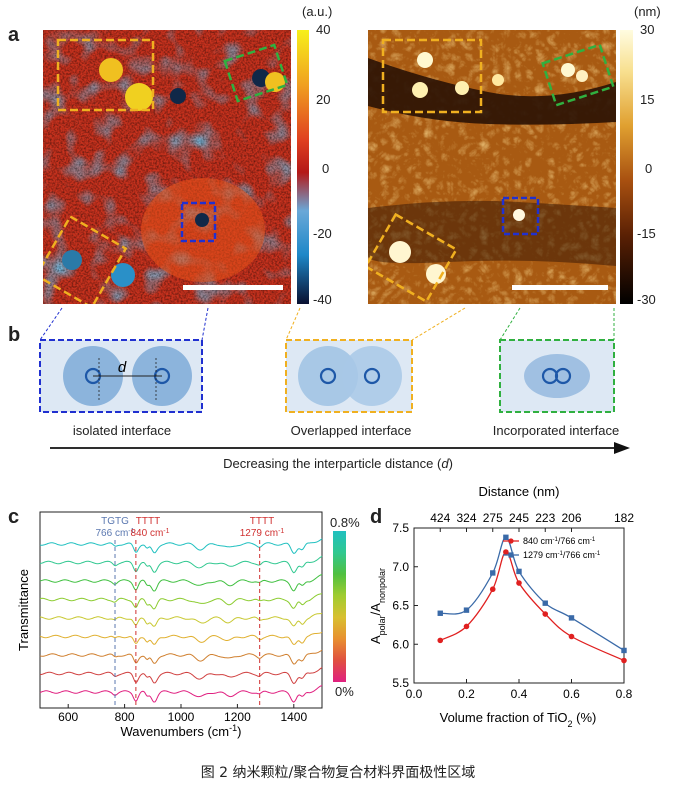 Image resolution: width=676 pixels, height=797 pixels. I want to click on ratio-ylabel: Apolar/Anonpolar, so click(378, 606).